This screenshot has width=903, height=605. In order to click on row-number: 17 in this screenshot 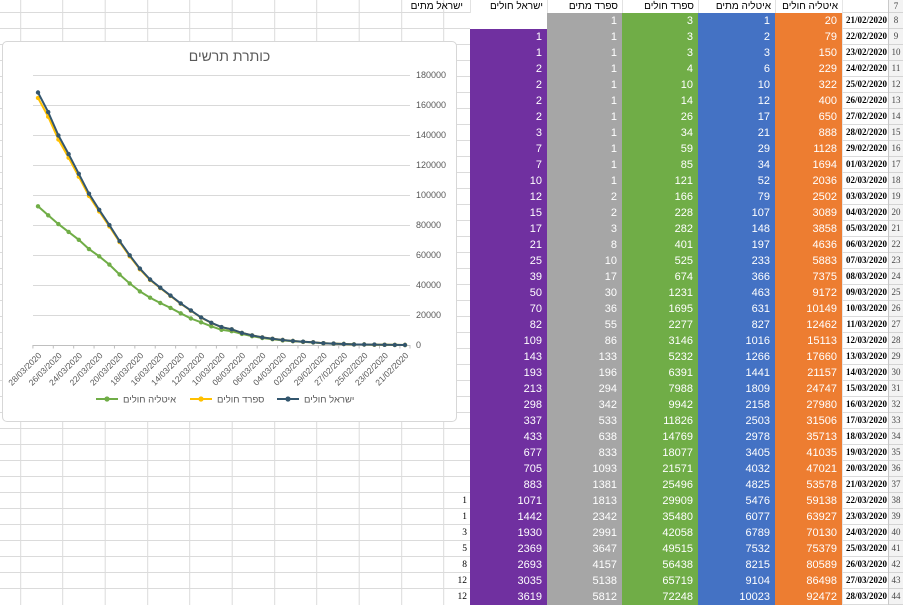, I will do `click(896, 165)`.